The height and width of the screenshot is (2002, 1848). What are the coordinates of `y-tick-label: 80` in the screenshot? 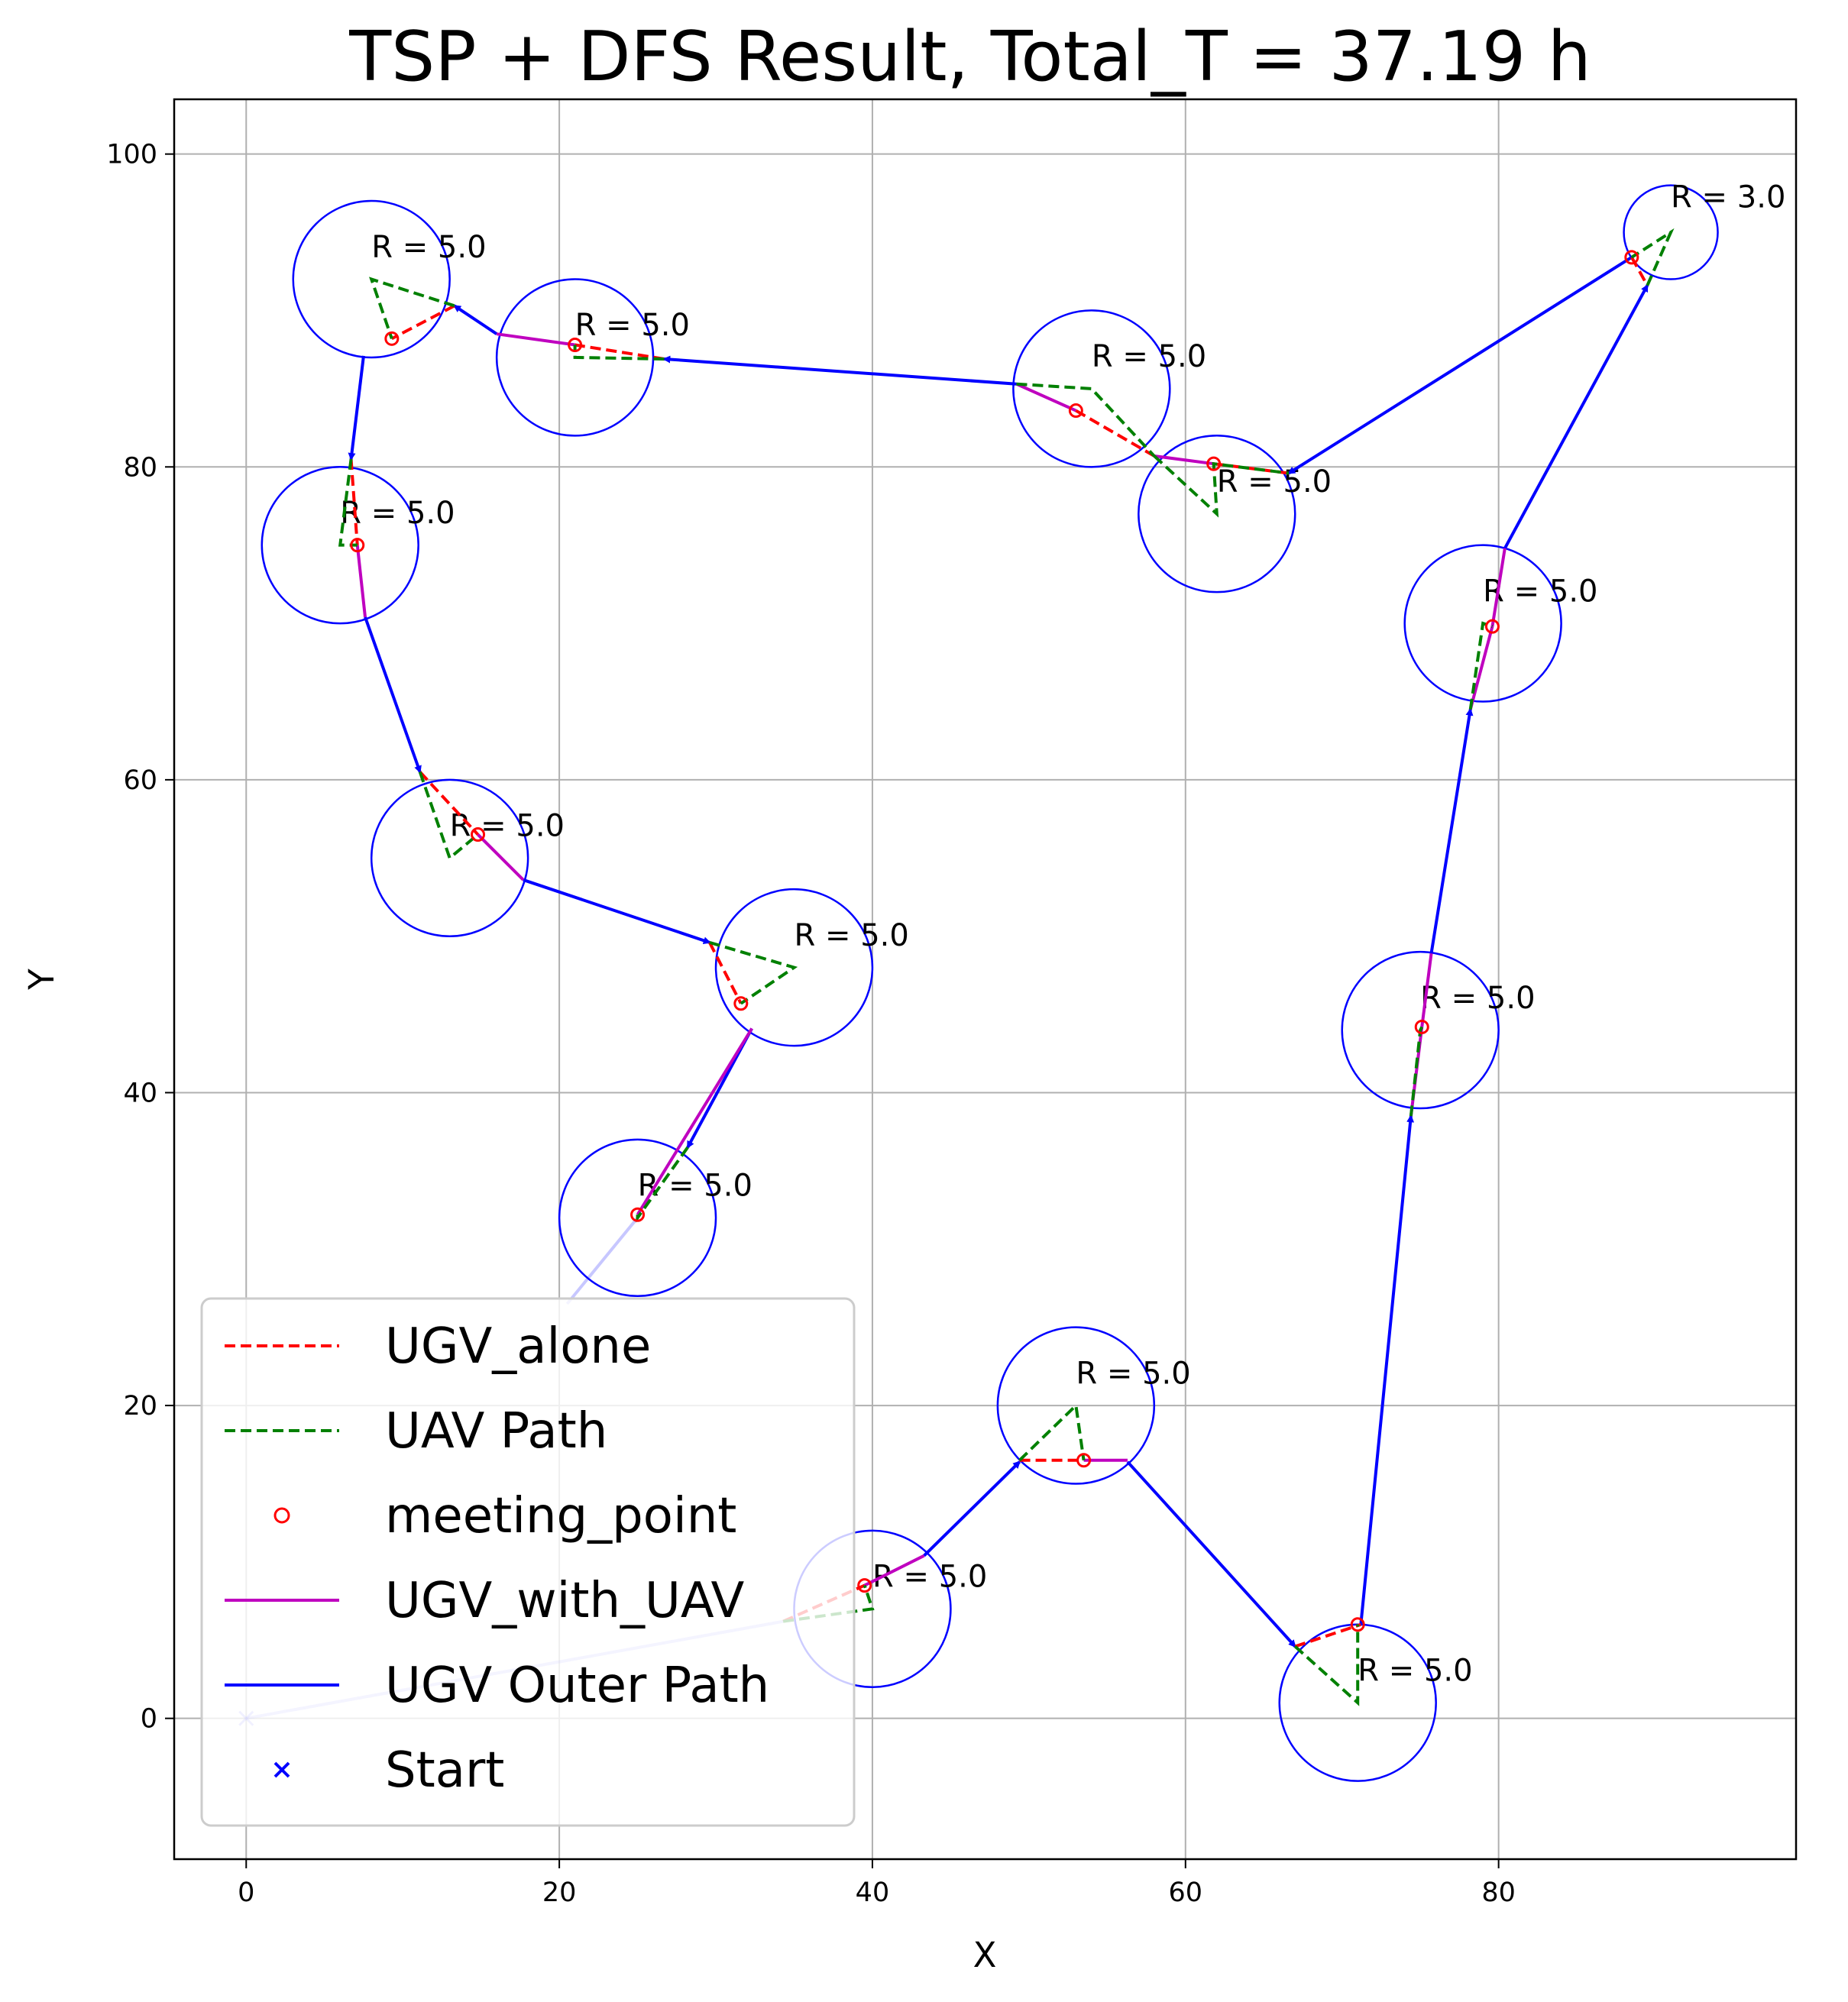 It's located at (140, 467).